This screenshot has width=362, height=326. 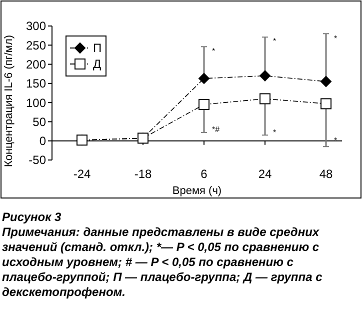 What do you see at coordinates (42, 141) in the screenshot?
I see `y-tick-label: 0` at bounding box center [42, 141].